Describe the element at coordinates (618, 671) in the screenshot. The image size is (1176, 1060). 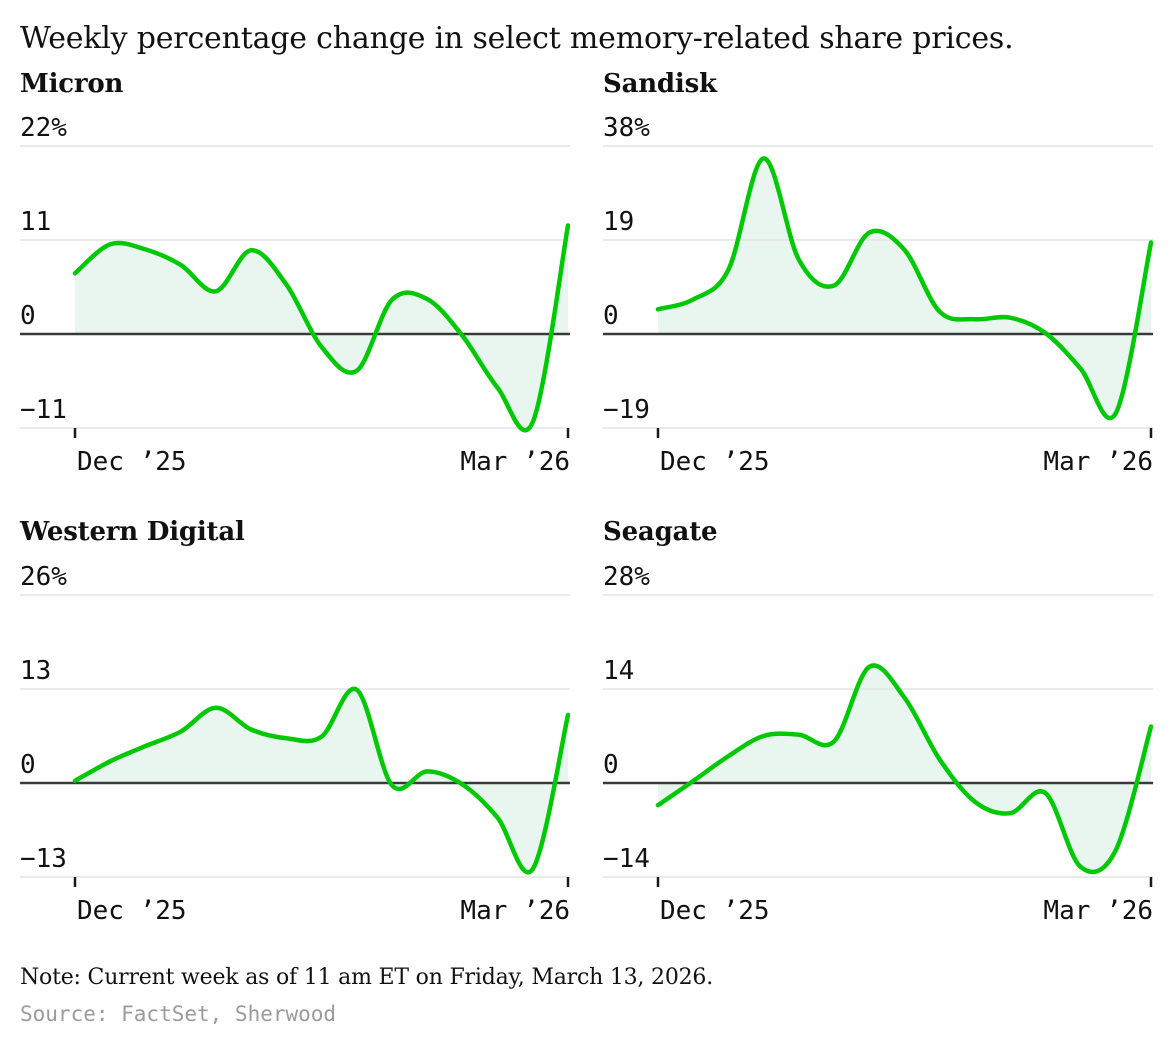
I see `y-axis-label: 14` at that location.